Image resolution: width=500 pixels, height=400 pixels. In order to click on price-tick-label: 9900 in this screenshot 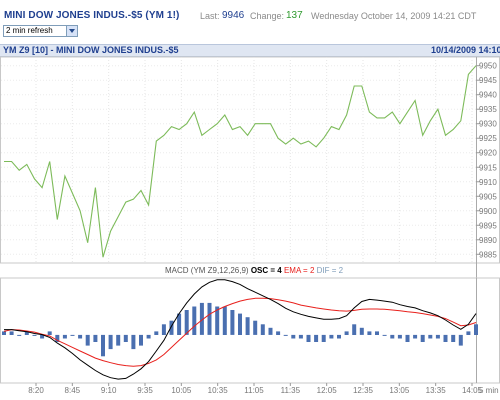, I will do `click(488, 211)`.